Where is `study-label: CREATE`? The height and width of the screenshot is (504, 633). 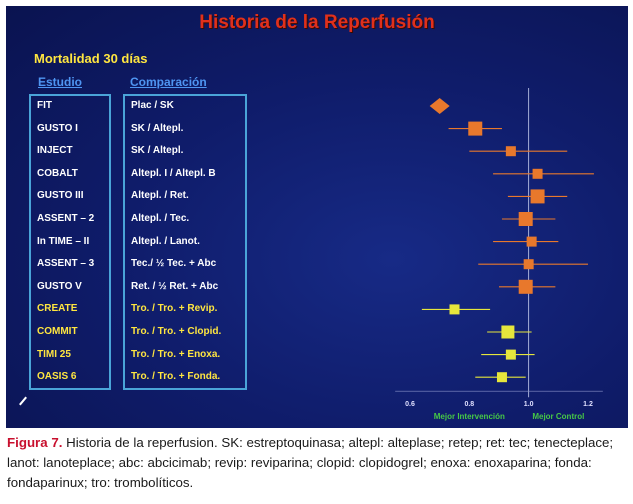 study-label: CREATE is located at coordinates (57, 309).